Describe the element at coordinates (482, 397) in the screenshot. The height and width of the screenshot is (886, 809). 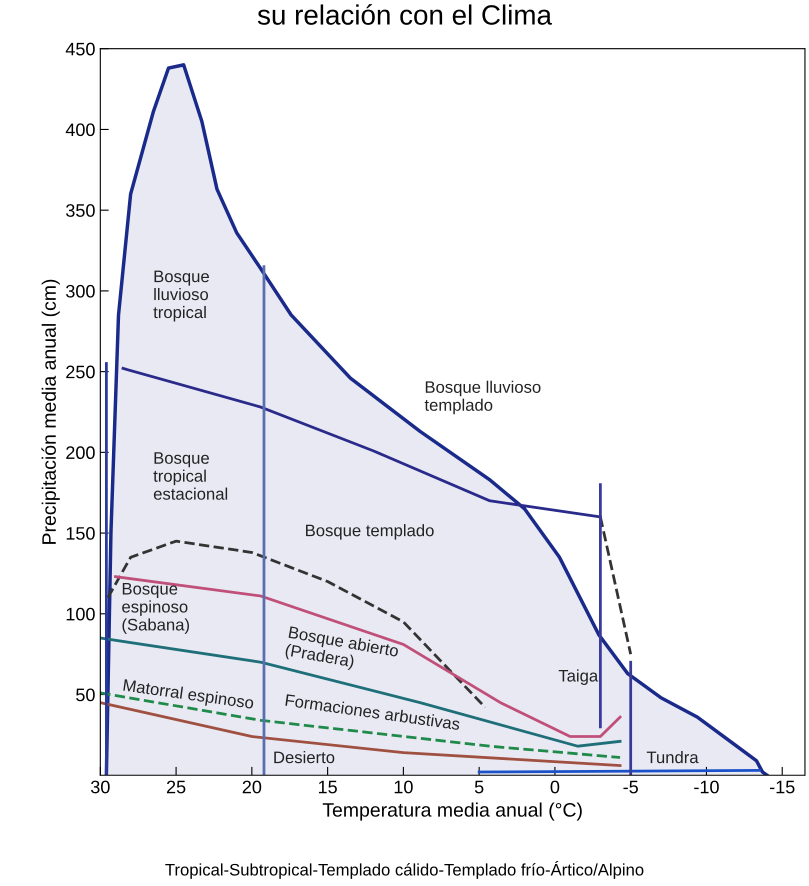
I see `annotation: Bosque lluvioso templado` at that location.